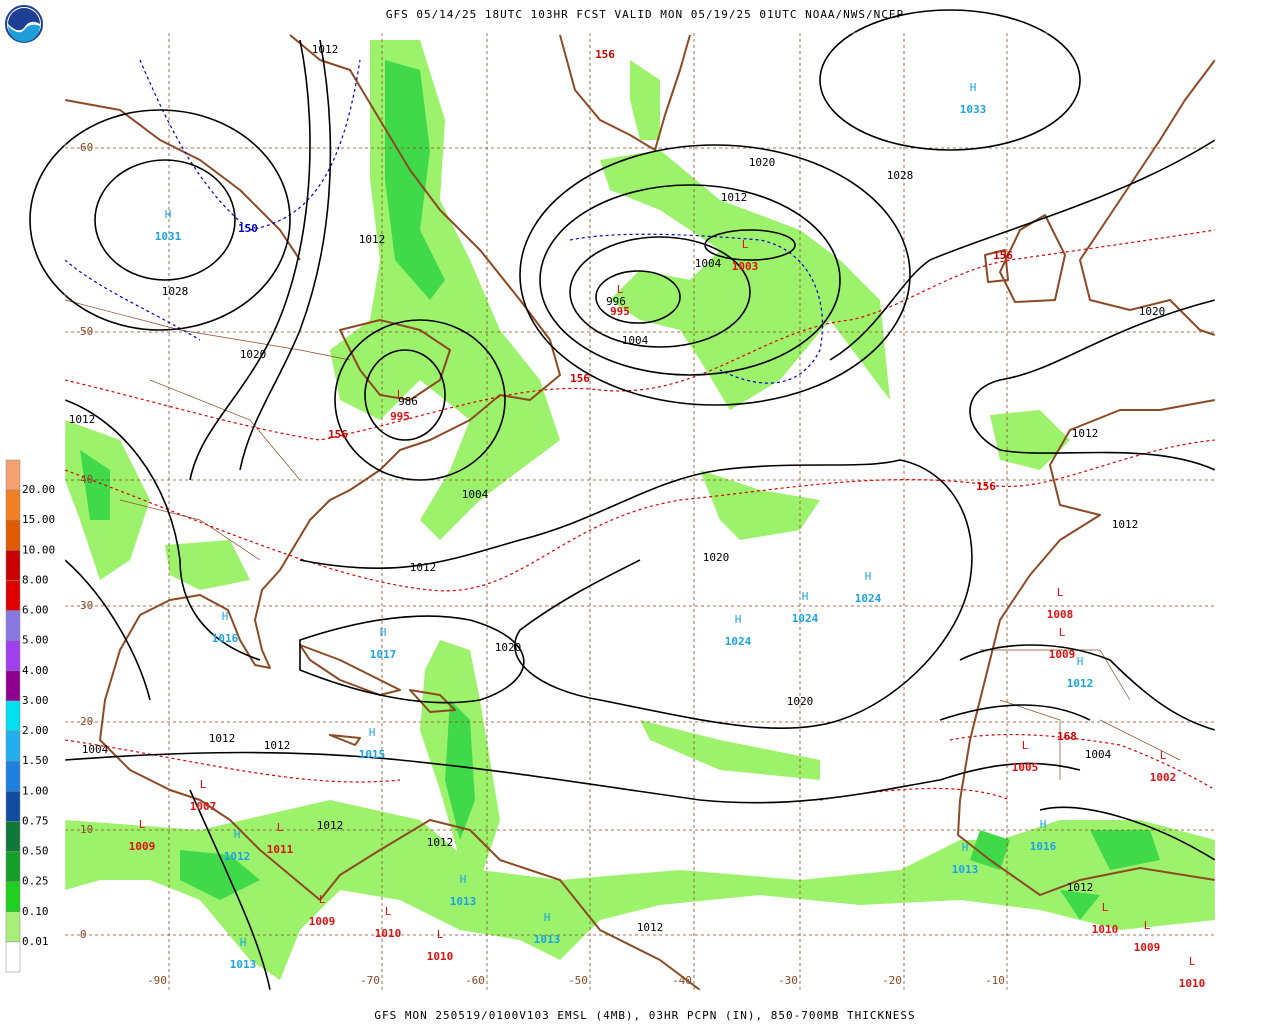 Image resolution: width=1280 pixels, height=1024 pixels. I want to click on center-pressure: 1033, so click(973, 109).